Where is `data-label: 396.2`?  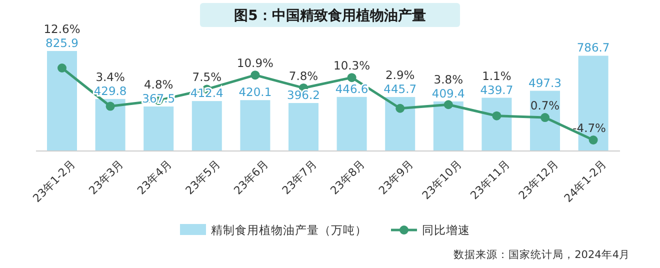 data-label: 396.2 is located at coordinates (303, 95).